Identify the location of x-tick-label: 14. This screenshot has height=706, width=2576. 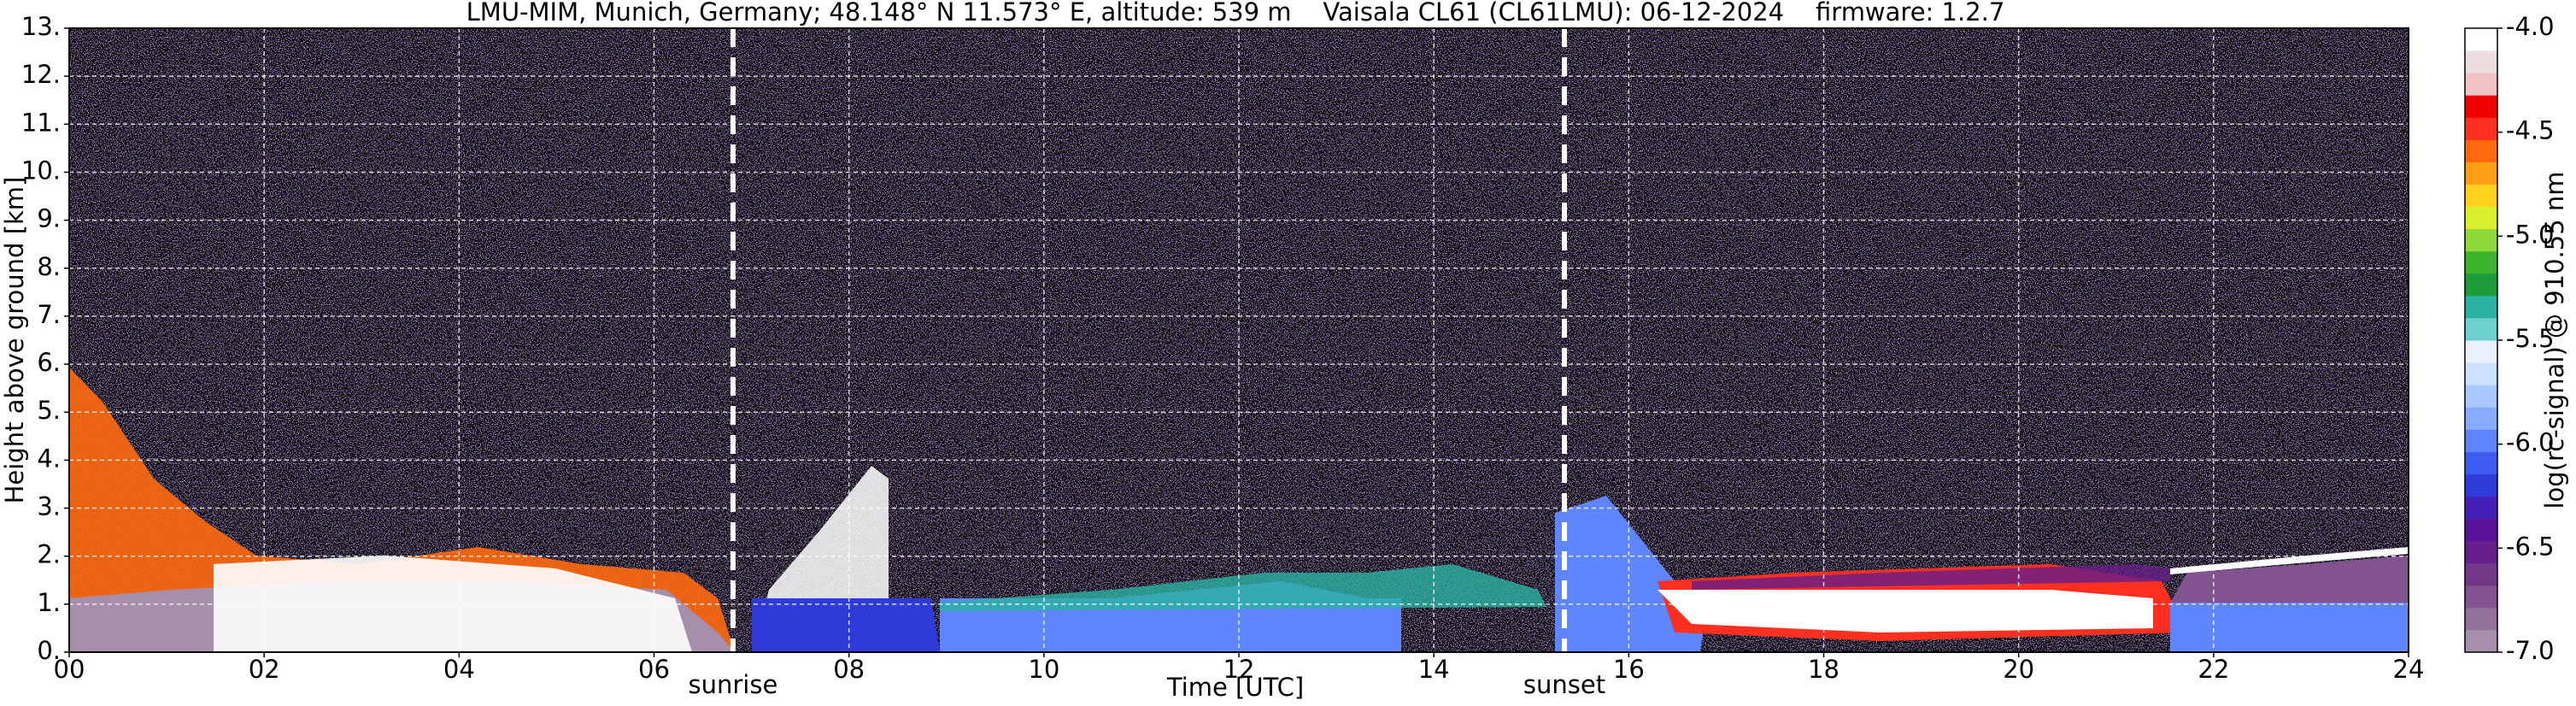
(1434, 669).